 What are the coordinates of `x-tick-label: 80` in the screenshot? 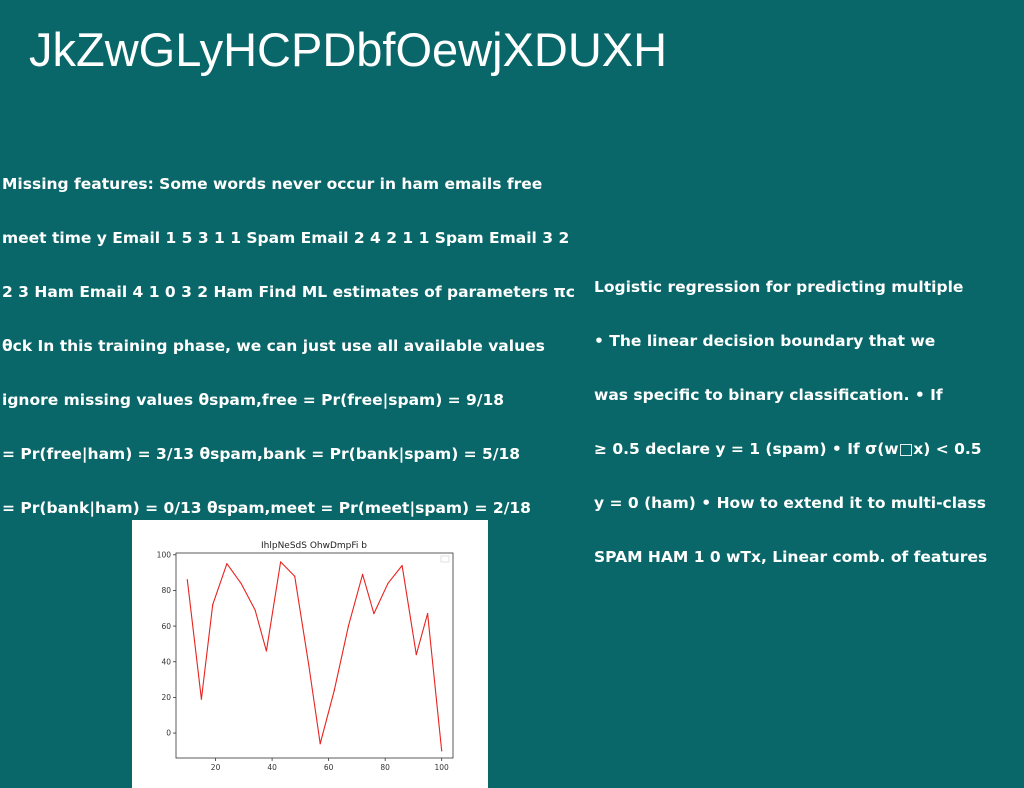 It's located at (385, 767).